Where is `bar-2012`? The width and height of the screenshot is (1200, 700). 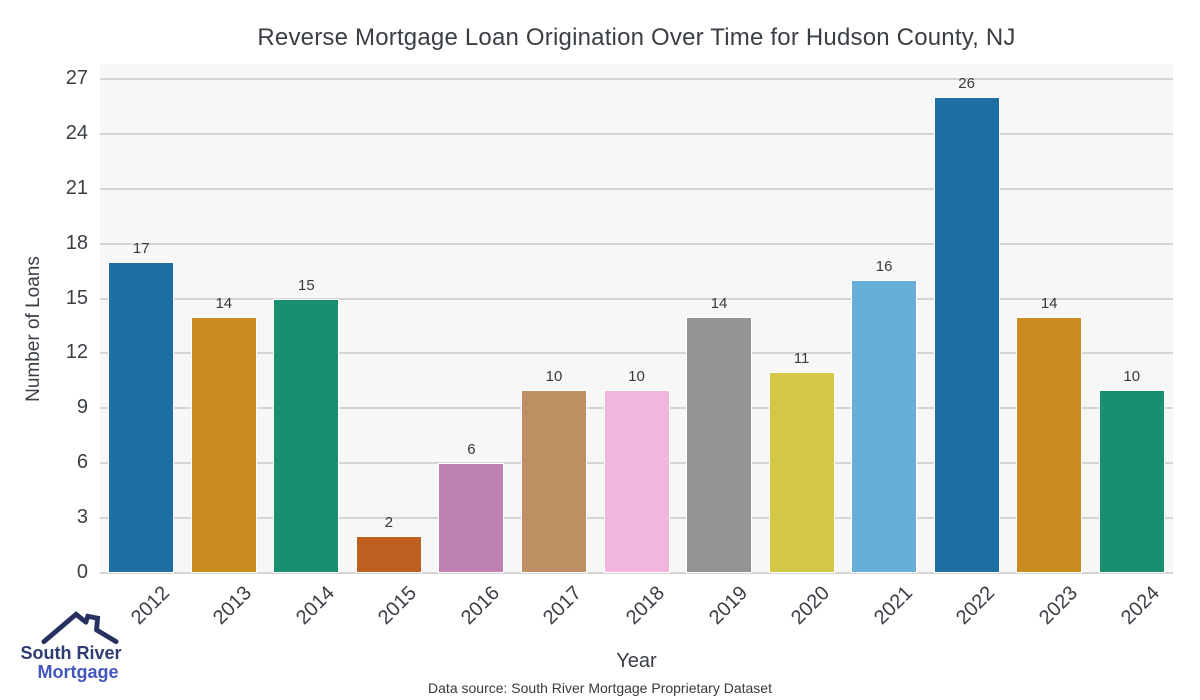
bar-2012 is located at coordinates (141, 417).